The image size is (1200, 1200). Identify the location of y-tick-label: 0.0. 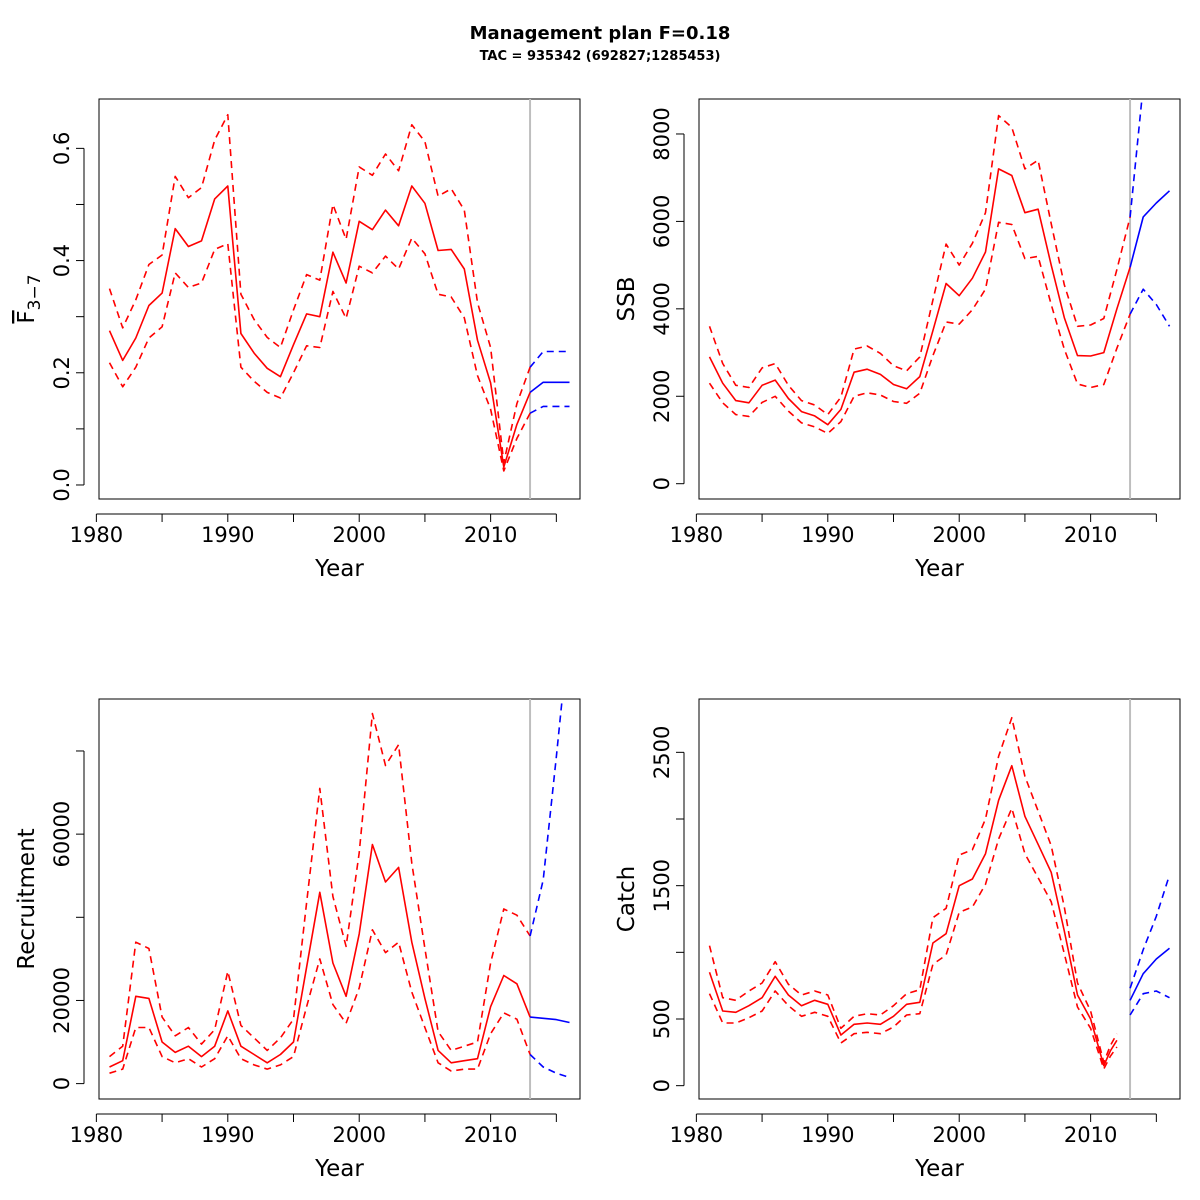
(62, 484).